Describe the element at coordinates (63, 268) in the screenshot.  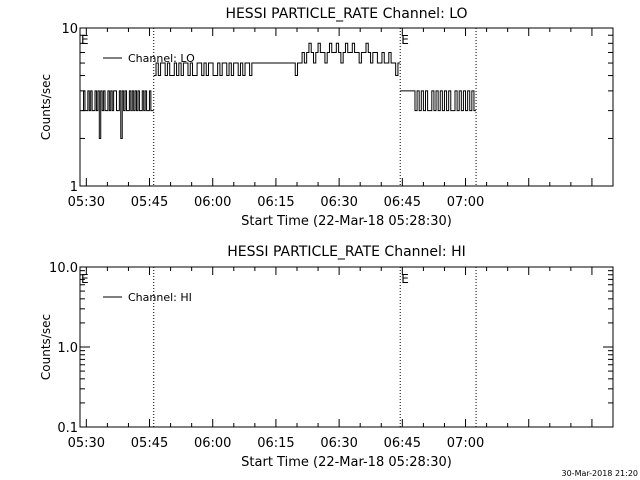
I see `y-tick-label: 10.0` at that location.